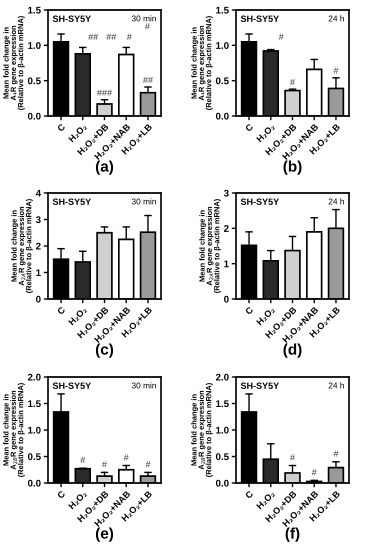 This screenshot has width=375, height=550. I want to click on y-tick-label: 4, so click(39, 193).